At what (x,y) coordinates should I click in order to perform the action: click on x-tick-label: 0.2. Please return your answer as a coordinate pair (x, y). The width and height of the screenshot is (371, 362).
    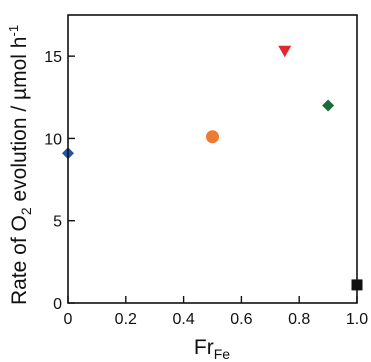
    Looking at the image, I should click on (126, 319).